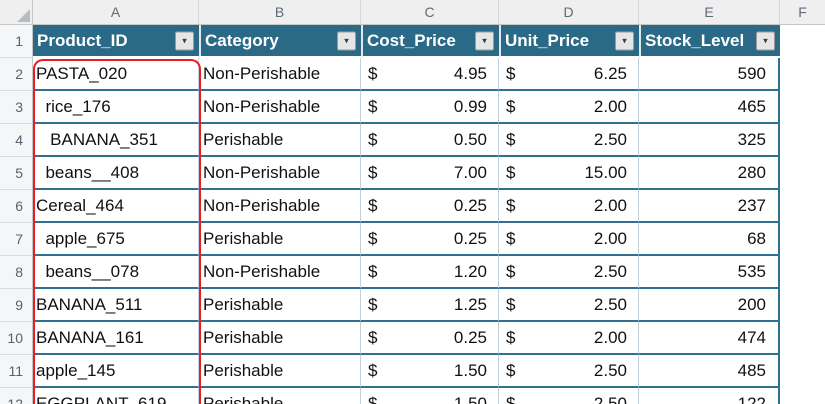 This screenshot has width=825, height=404. I want to click on cell-cost-price: $7.00, so click(430, 173).